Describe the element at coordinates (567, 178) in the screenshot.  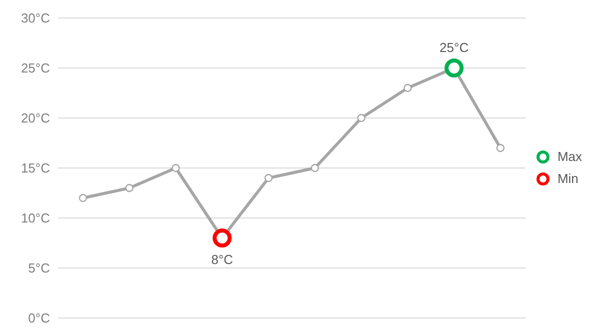
I see `legend-label: Min` at that location.